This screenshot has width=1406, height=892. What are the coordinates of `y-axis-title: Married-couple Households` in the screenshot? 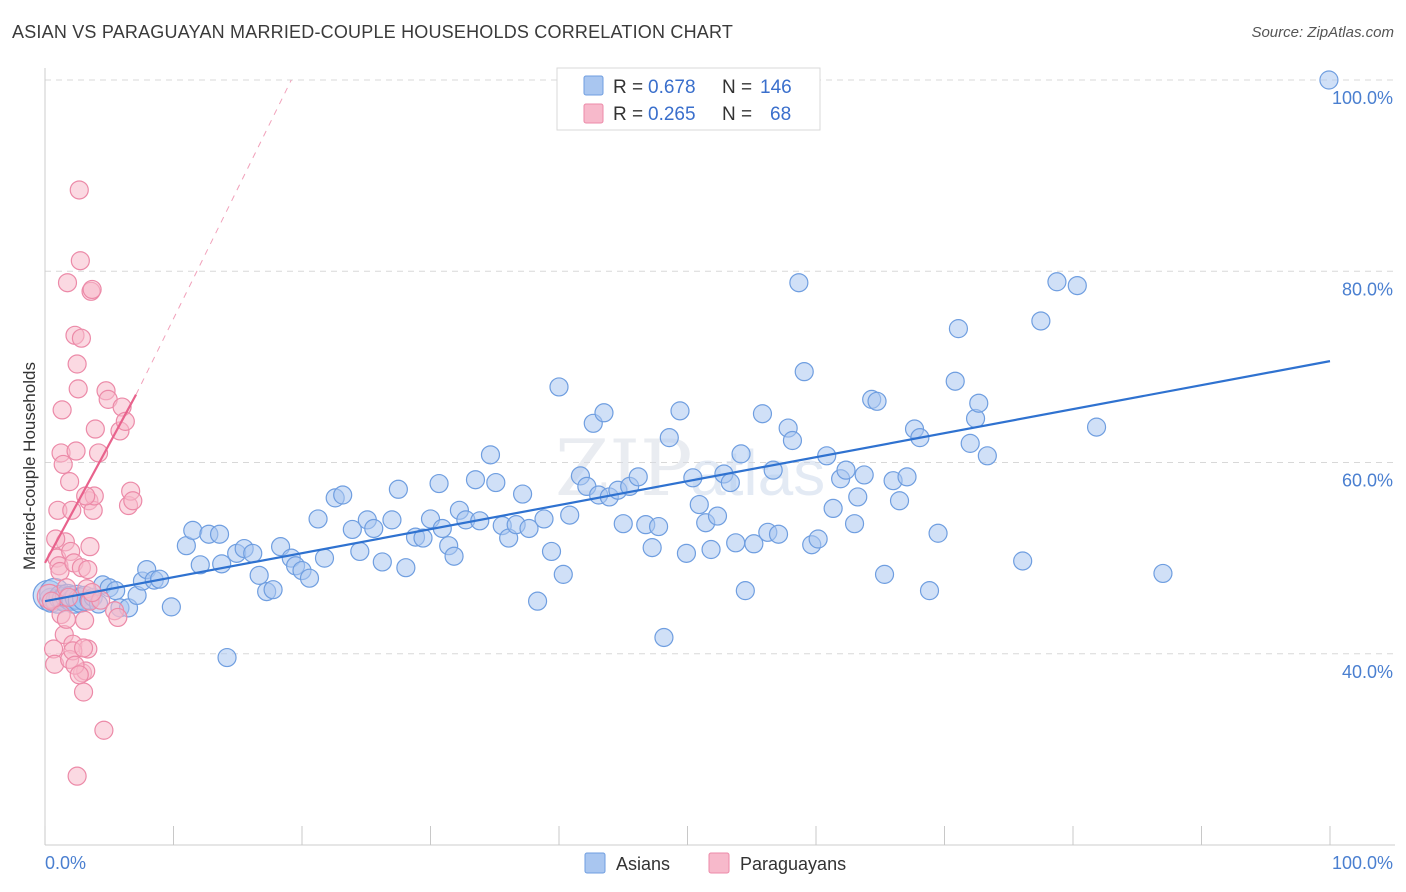 It's located at (29, 466).